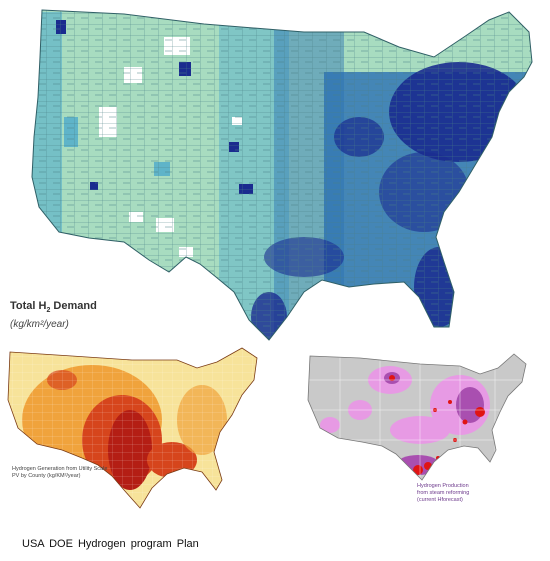 The width and height of the screenshot is (550, 561). What do you see at coordinates (48, 311) in the screenshot?
I see `legend-subscript: 2` at bounding box center [48, 311].